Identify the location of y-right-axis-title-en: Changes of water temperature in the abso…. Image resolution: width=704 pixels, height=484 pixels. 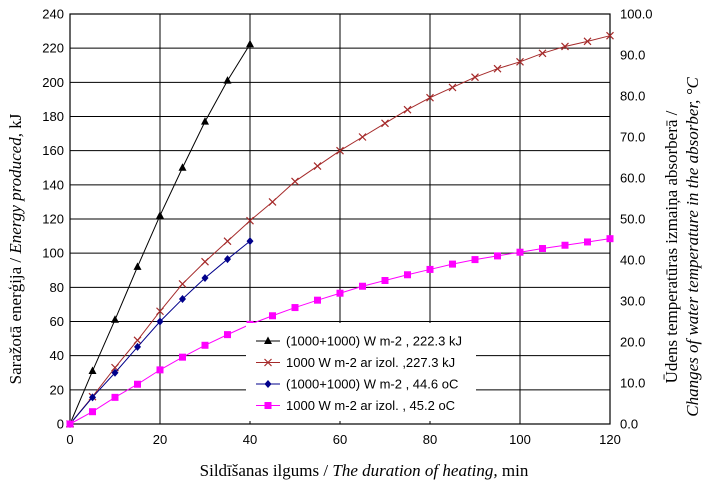
(692, 247).